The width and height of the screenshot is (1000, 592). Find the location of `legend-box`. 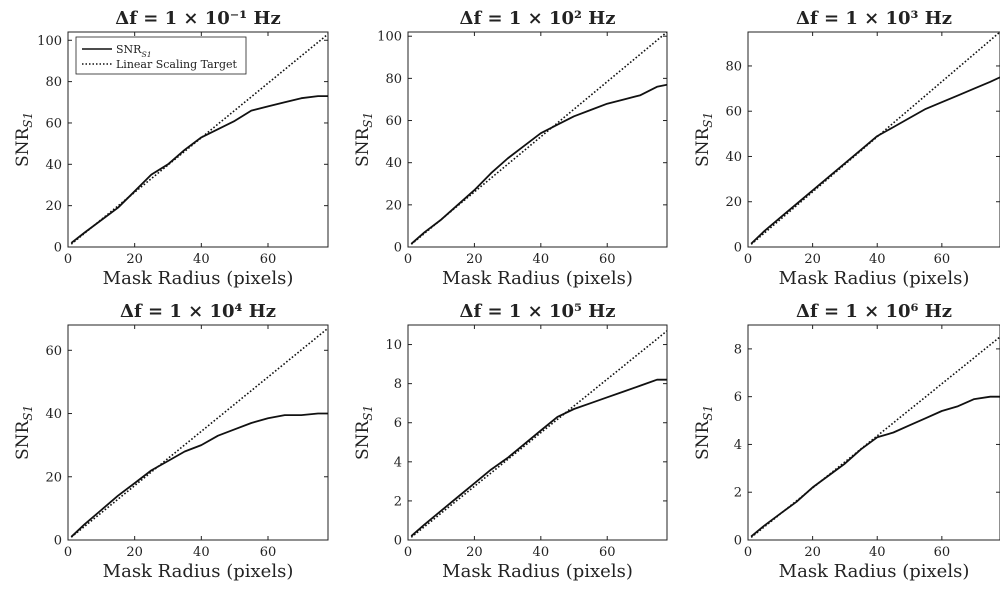

legend-box is located at coordinates (161, 55).